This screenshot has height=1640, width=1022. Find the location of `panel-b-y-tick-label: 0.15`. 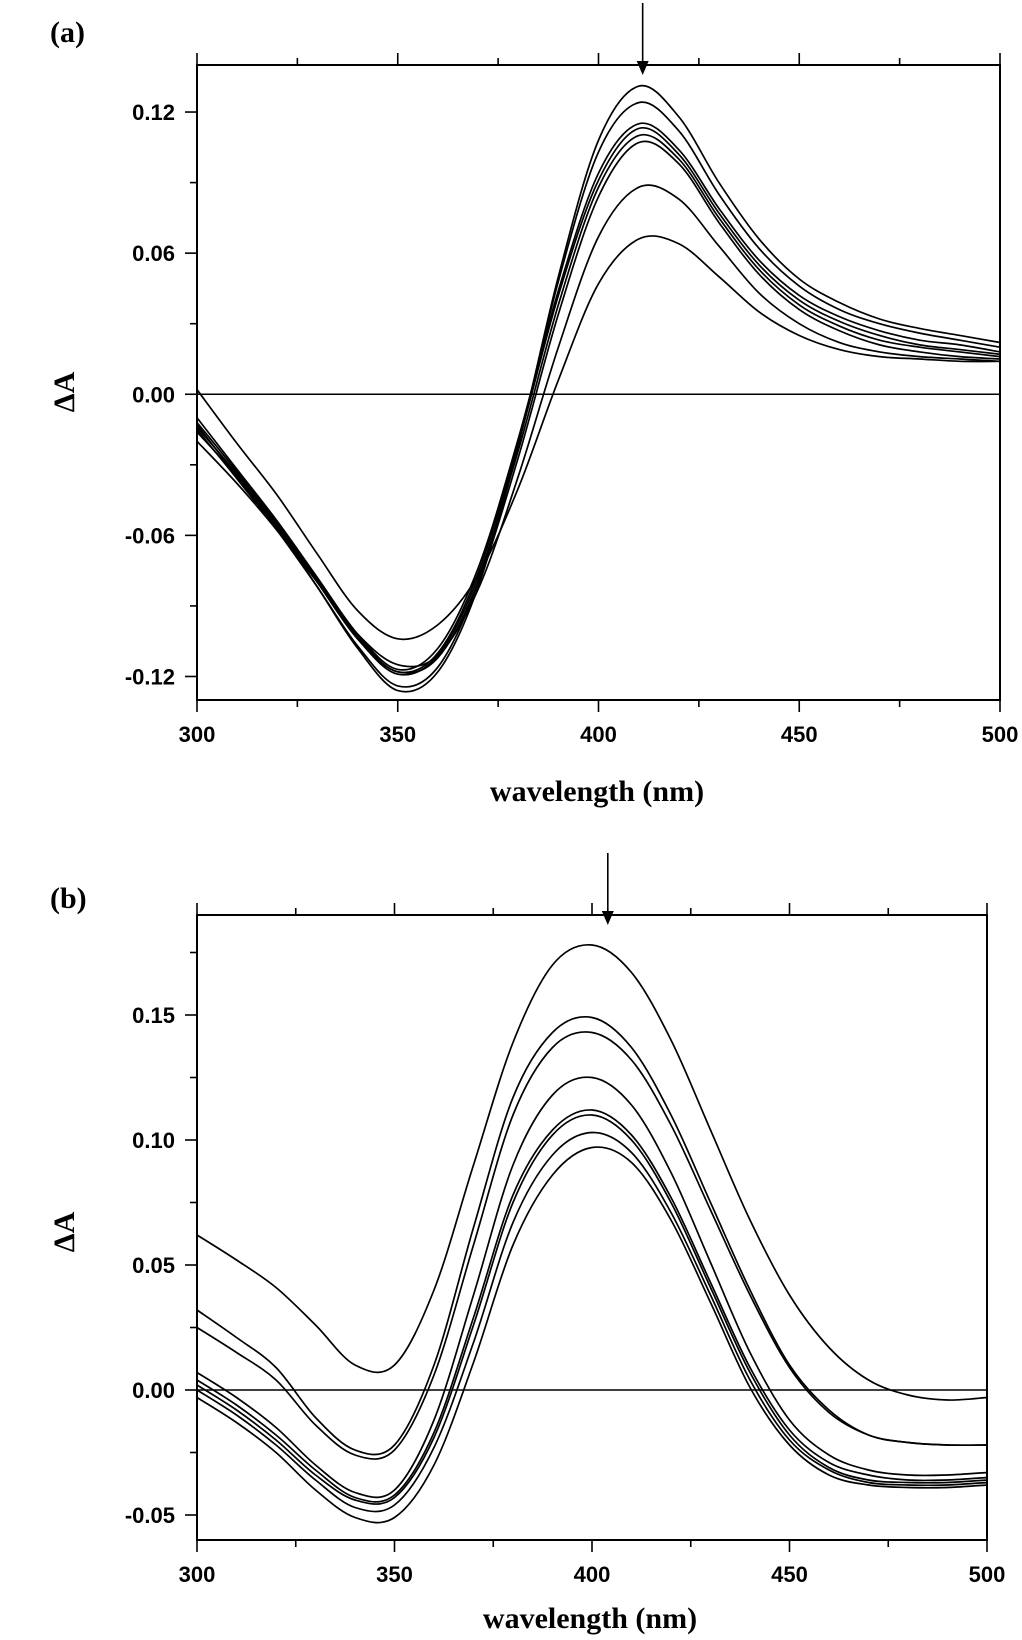

panel-b-y-tick-label: 0.15 is located at coordinates (153, 1015).